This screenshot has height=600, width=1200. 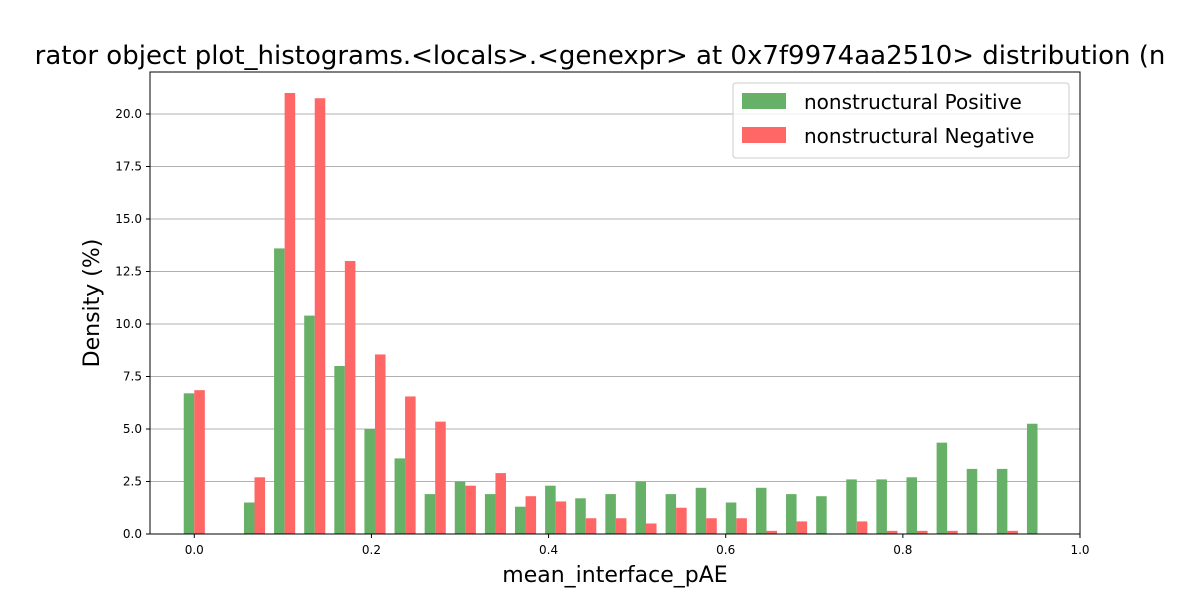 What do you see at coordinates (132, 534) in the screenshot?
I see `y-tick-label: 0.0` at bounding box center [132, 534].